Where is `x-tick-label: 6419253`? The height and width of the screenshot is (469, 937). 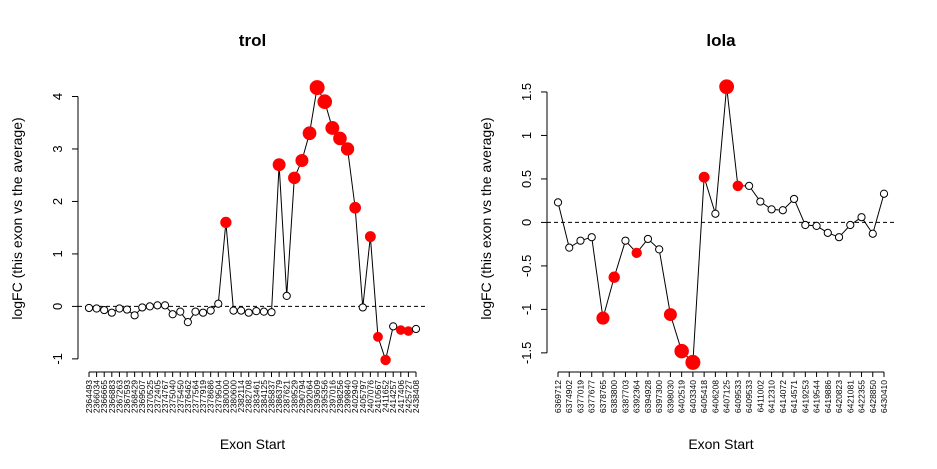
x-tick-label: 6419253 is located at coordinates (805, 396).